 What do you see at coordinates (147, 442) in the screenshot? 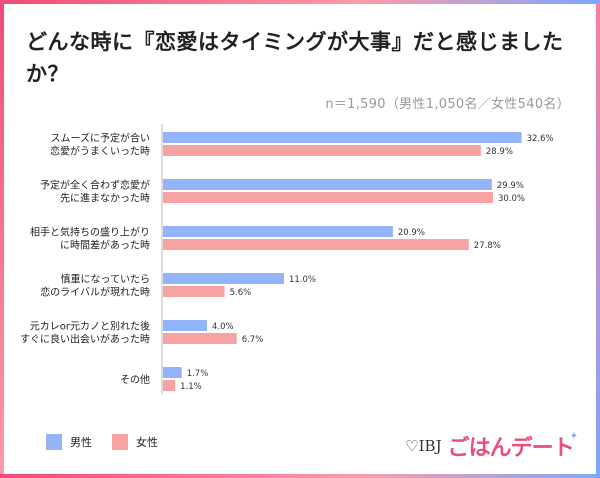
I see `legend-label-female: 女性` at bounding box center [147, 442].